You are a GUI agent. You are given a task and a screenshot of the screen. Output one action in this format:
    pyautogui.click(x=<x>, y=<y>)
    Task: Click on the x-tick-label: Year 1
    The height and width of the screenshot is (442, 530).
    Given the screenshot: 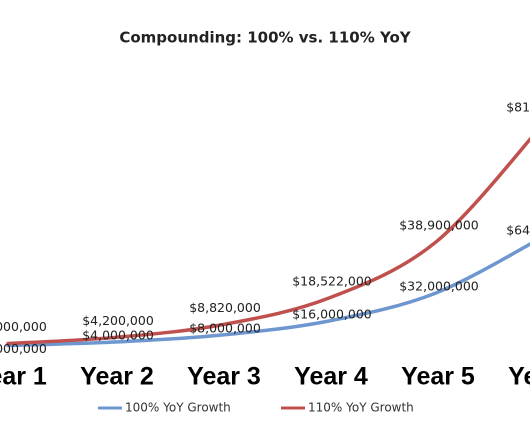 What is the action you would take?
    pyautogui.click(x=23, y=377)
    